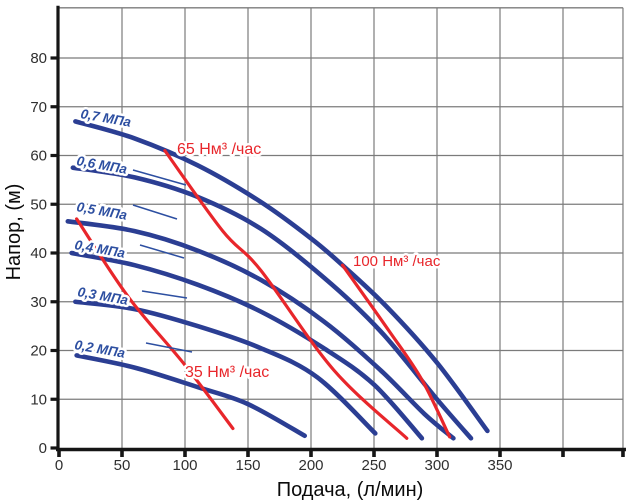  What do you see at coordinates (101, 211) in the screenshot?
I see `label-0-5-mpa: 0,5 МПа` at bounding box center [101, 211].